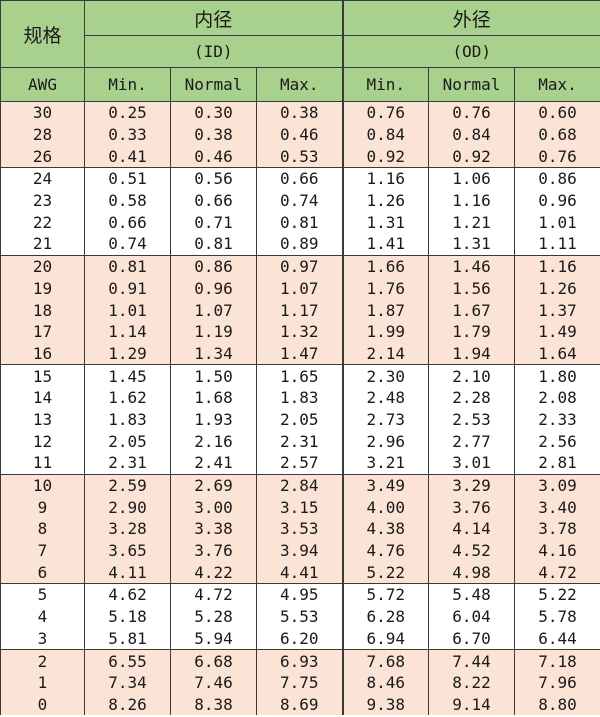 The width and height of the screenshot is (600, 717). I want to click on od-min-cell: 1.87, so click(385, 310).